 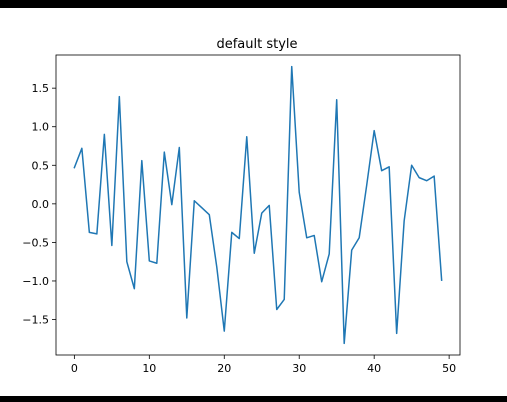 What do you see at coordinates (41, 127) in the screenshot?
I see `y-tick-label: 1.0` at bounding box center [41, 127].